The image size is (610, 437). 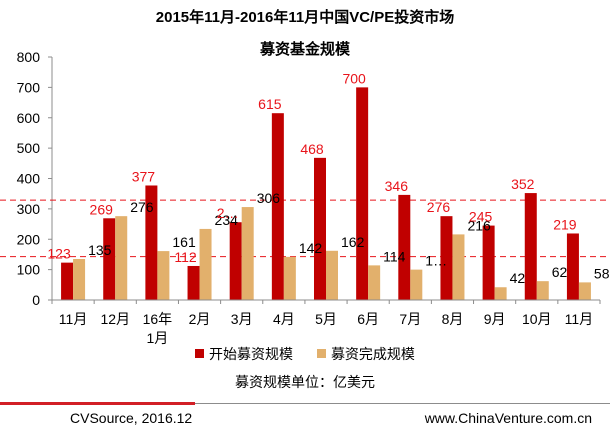 What do you see at coordinates (565, 224) in the screenshot?
I see `data-label-start: 219` at bounding box center [565, 224].